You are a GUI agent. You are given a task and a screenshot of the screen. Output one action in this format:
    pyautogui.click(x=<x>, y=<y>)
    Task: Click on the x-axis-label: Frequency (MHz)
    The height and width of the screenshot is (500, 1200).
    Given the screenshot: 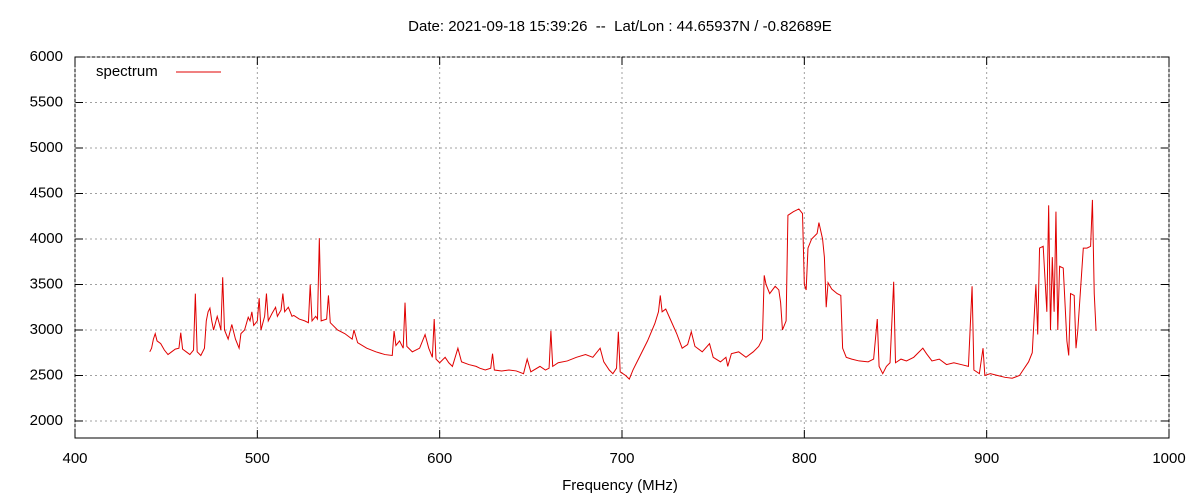 What is the action you would take?
    pyautogui.click(x=620, y=485)
    